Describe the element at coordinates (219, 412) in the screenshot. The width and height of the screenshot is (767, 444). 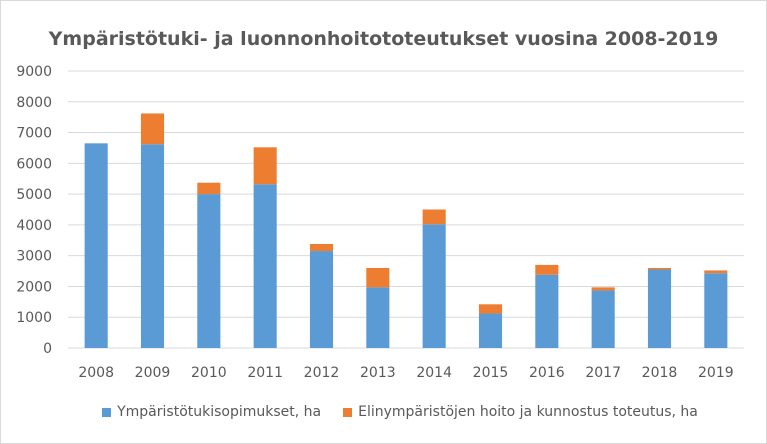
I see `legend-label-0: Ympäristötukisopimukset, ha` at that location.